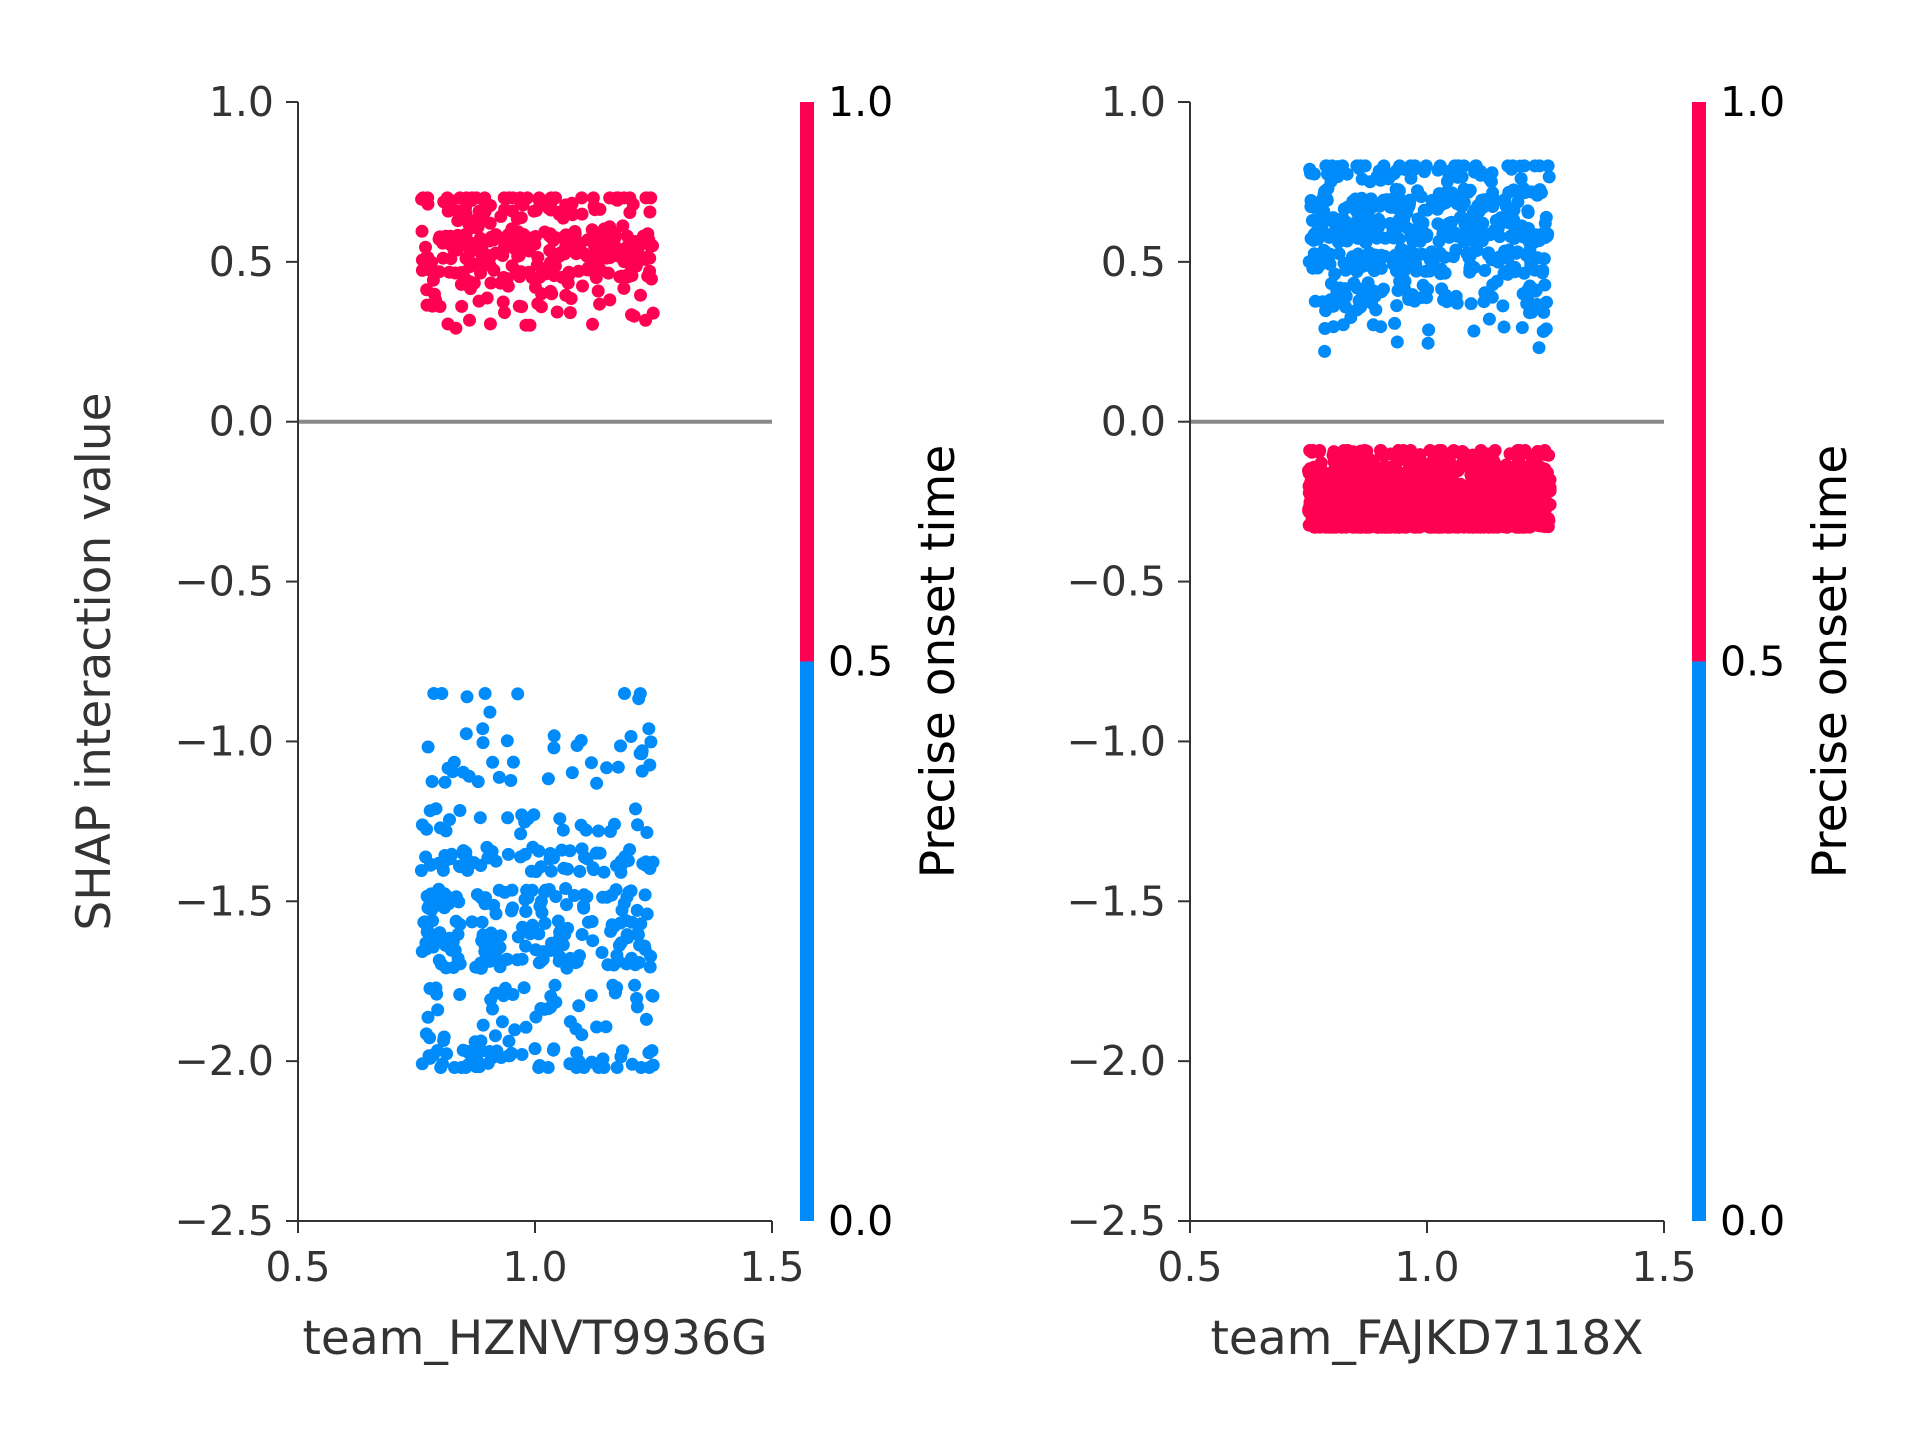 The image size is (1920, 1440). Describe the element at coordinates (534, 1267) in the screenshot. I see `x-tick-label: 1.0` at that location.